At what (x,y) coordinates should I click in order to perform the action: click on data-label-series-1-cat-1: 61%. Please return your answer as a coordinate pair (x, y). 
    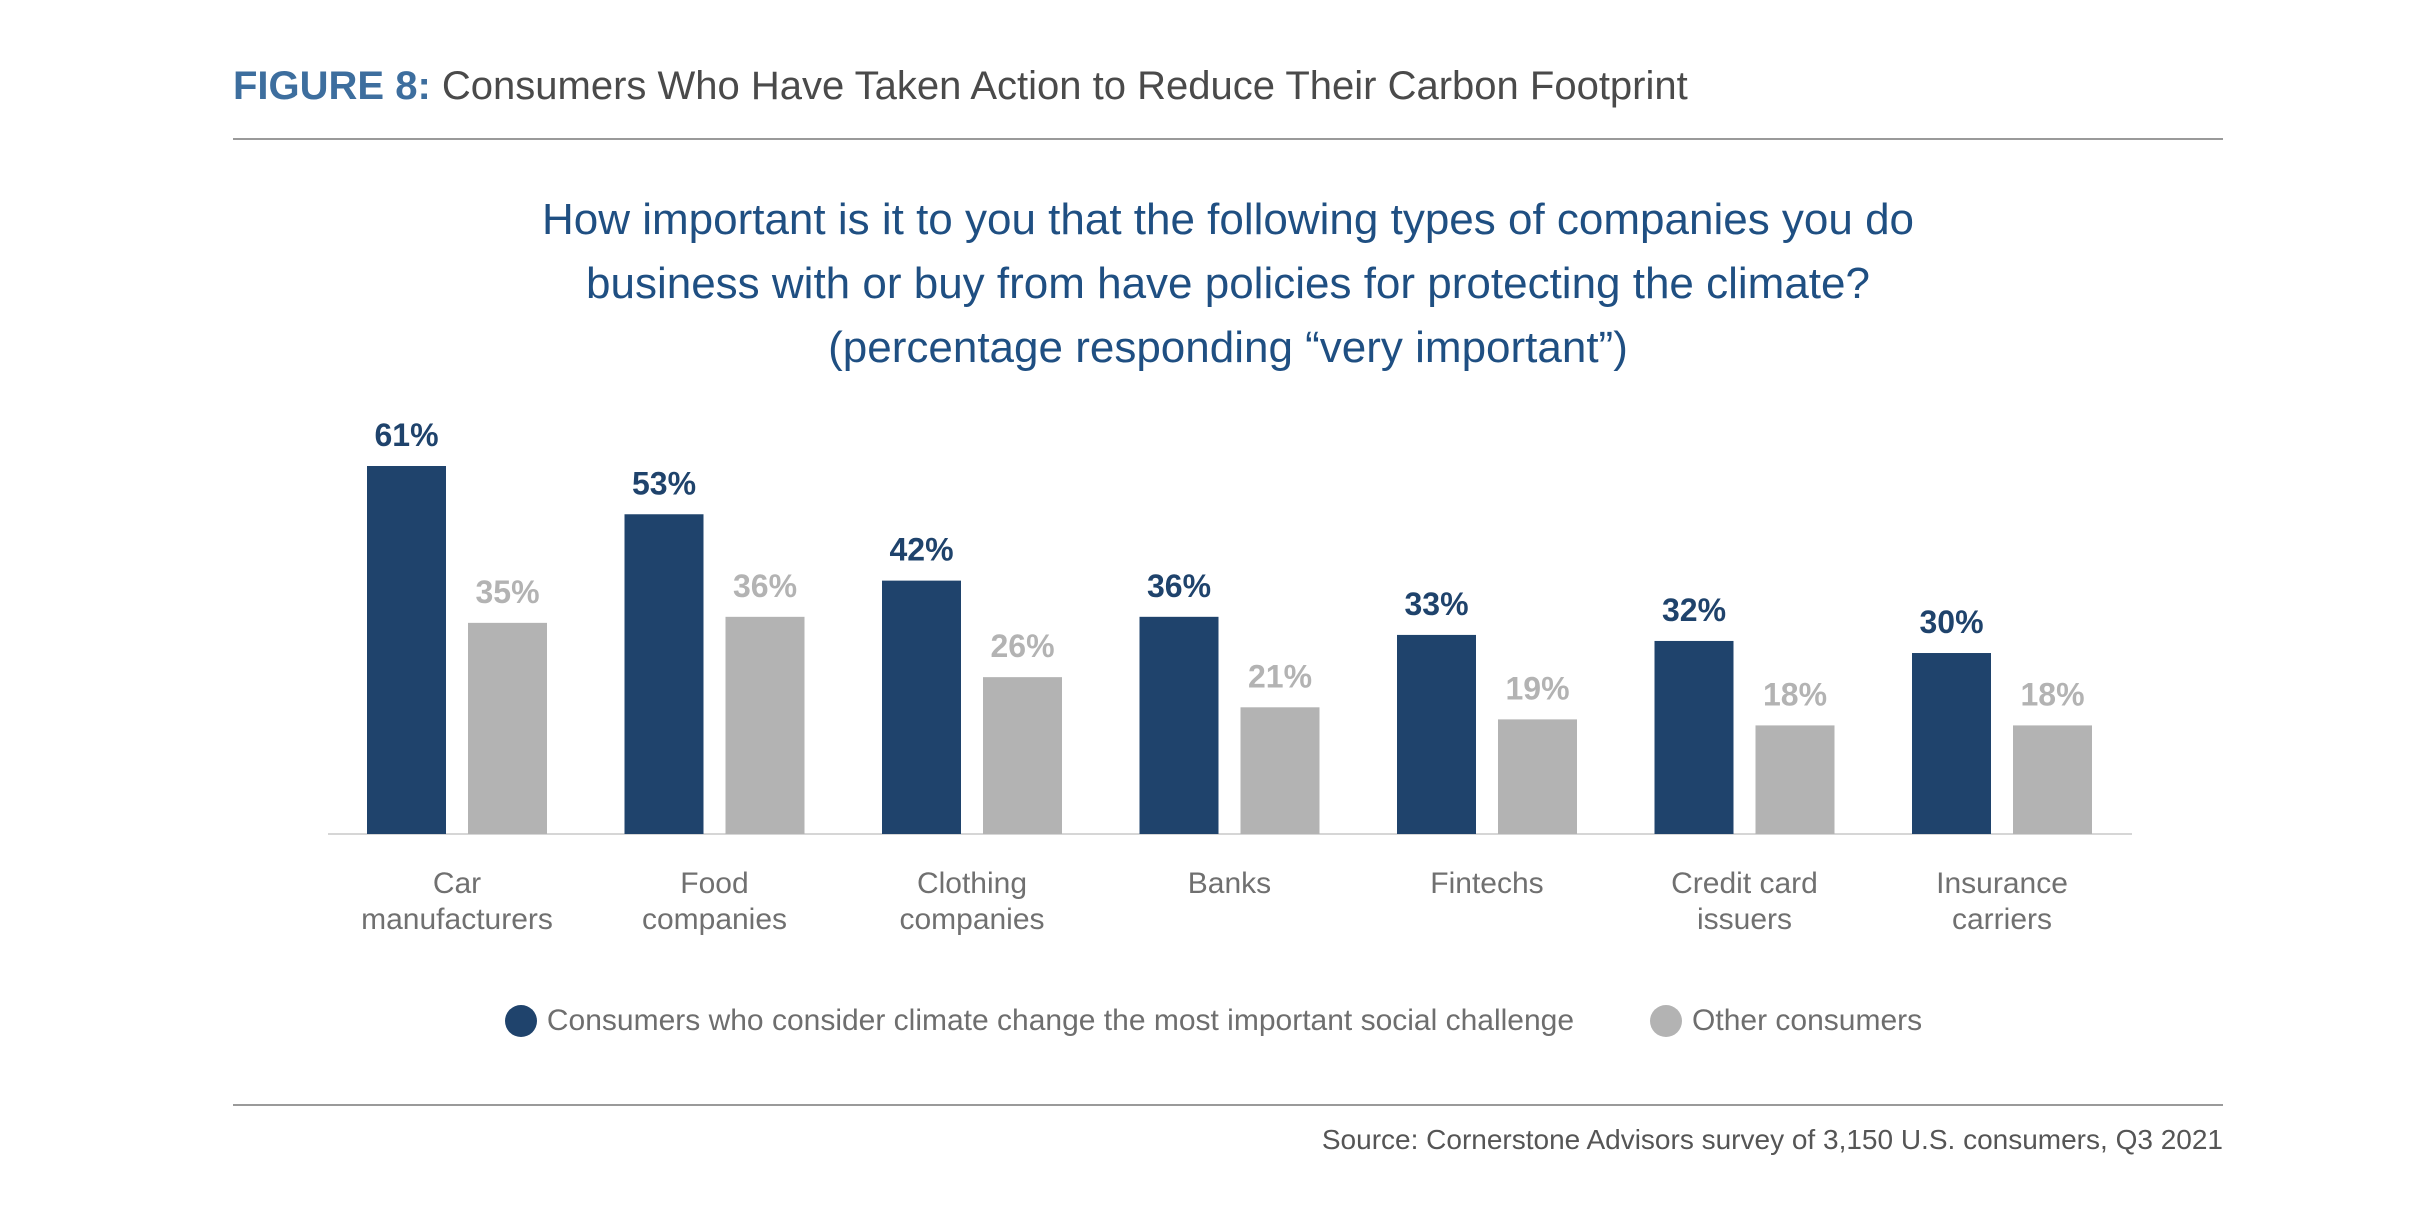
    Looking at the image, I should click on (406, 435).